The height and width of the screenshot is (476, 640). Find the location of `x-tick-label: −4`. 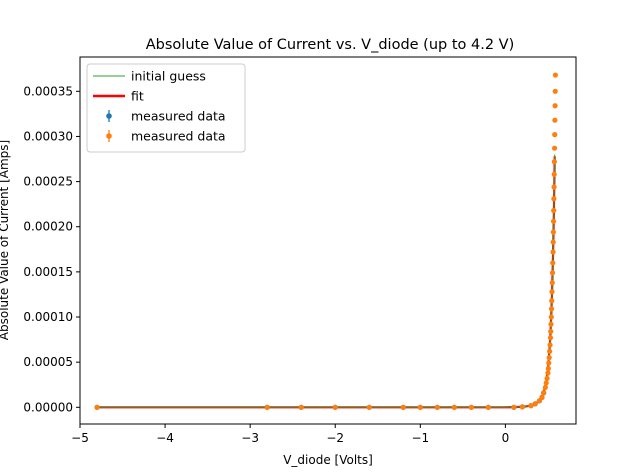

x-tick-label: −4 is located at coordinates (165, 438).